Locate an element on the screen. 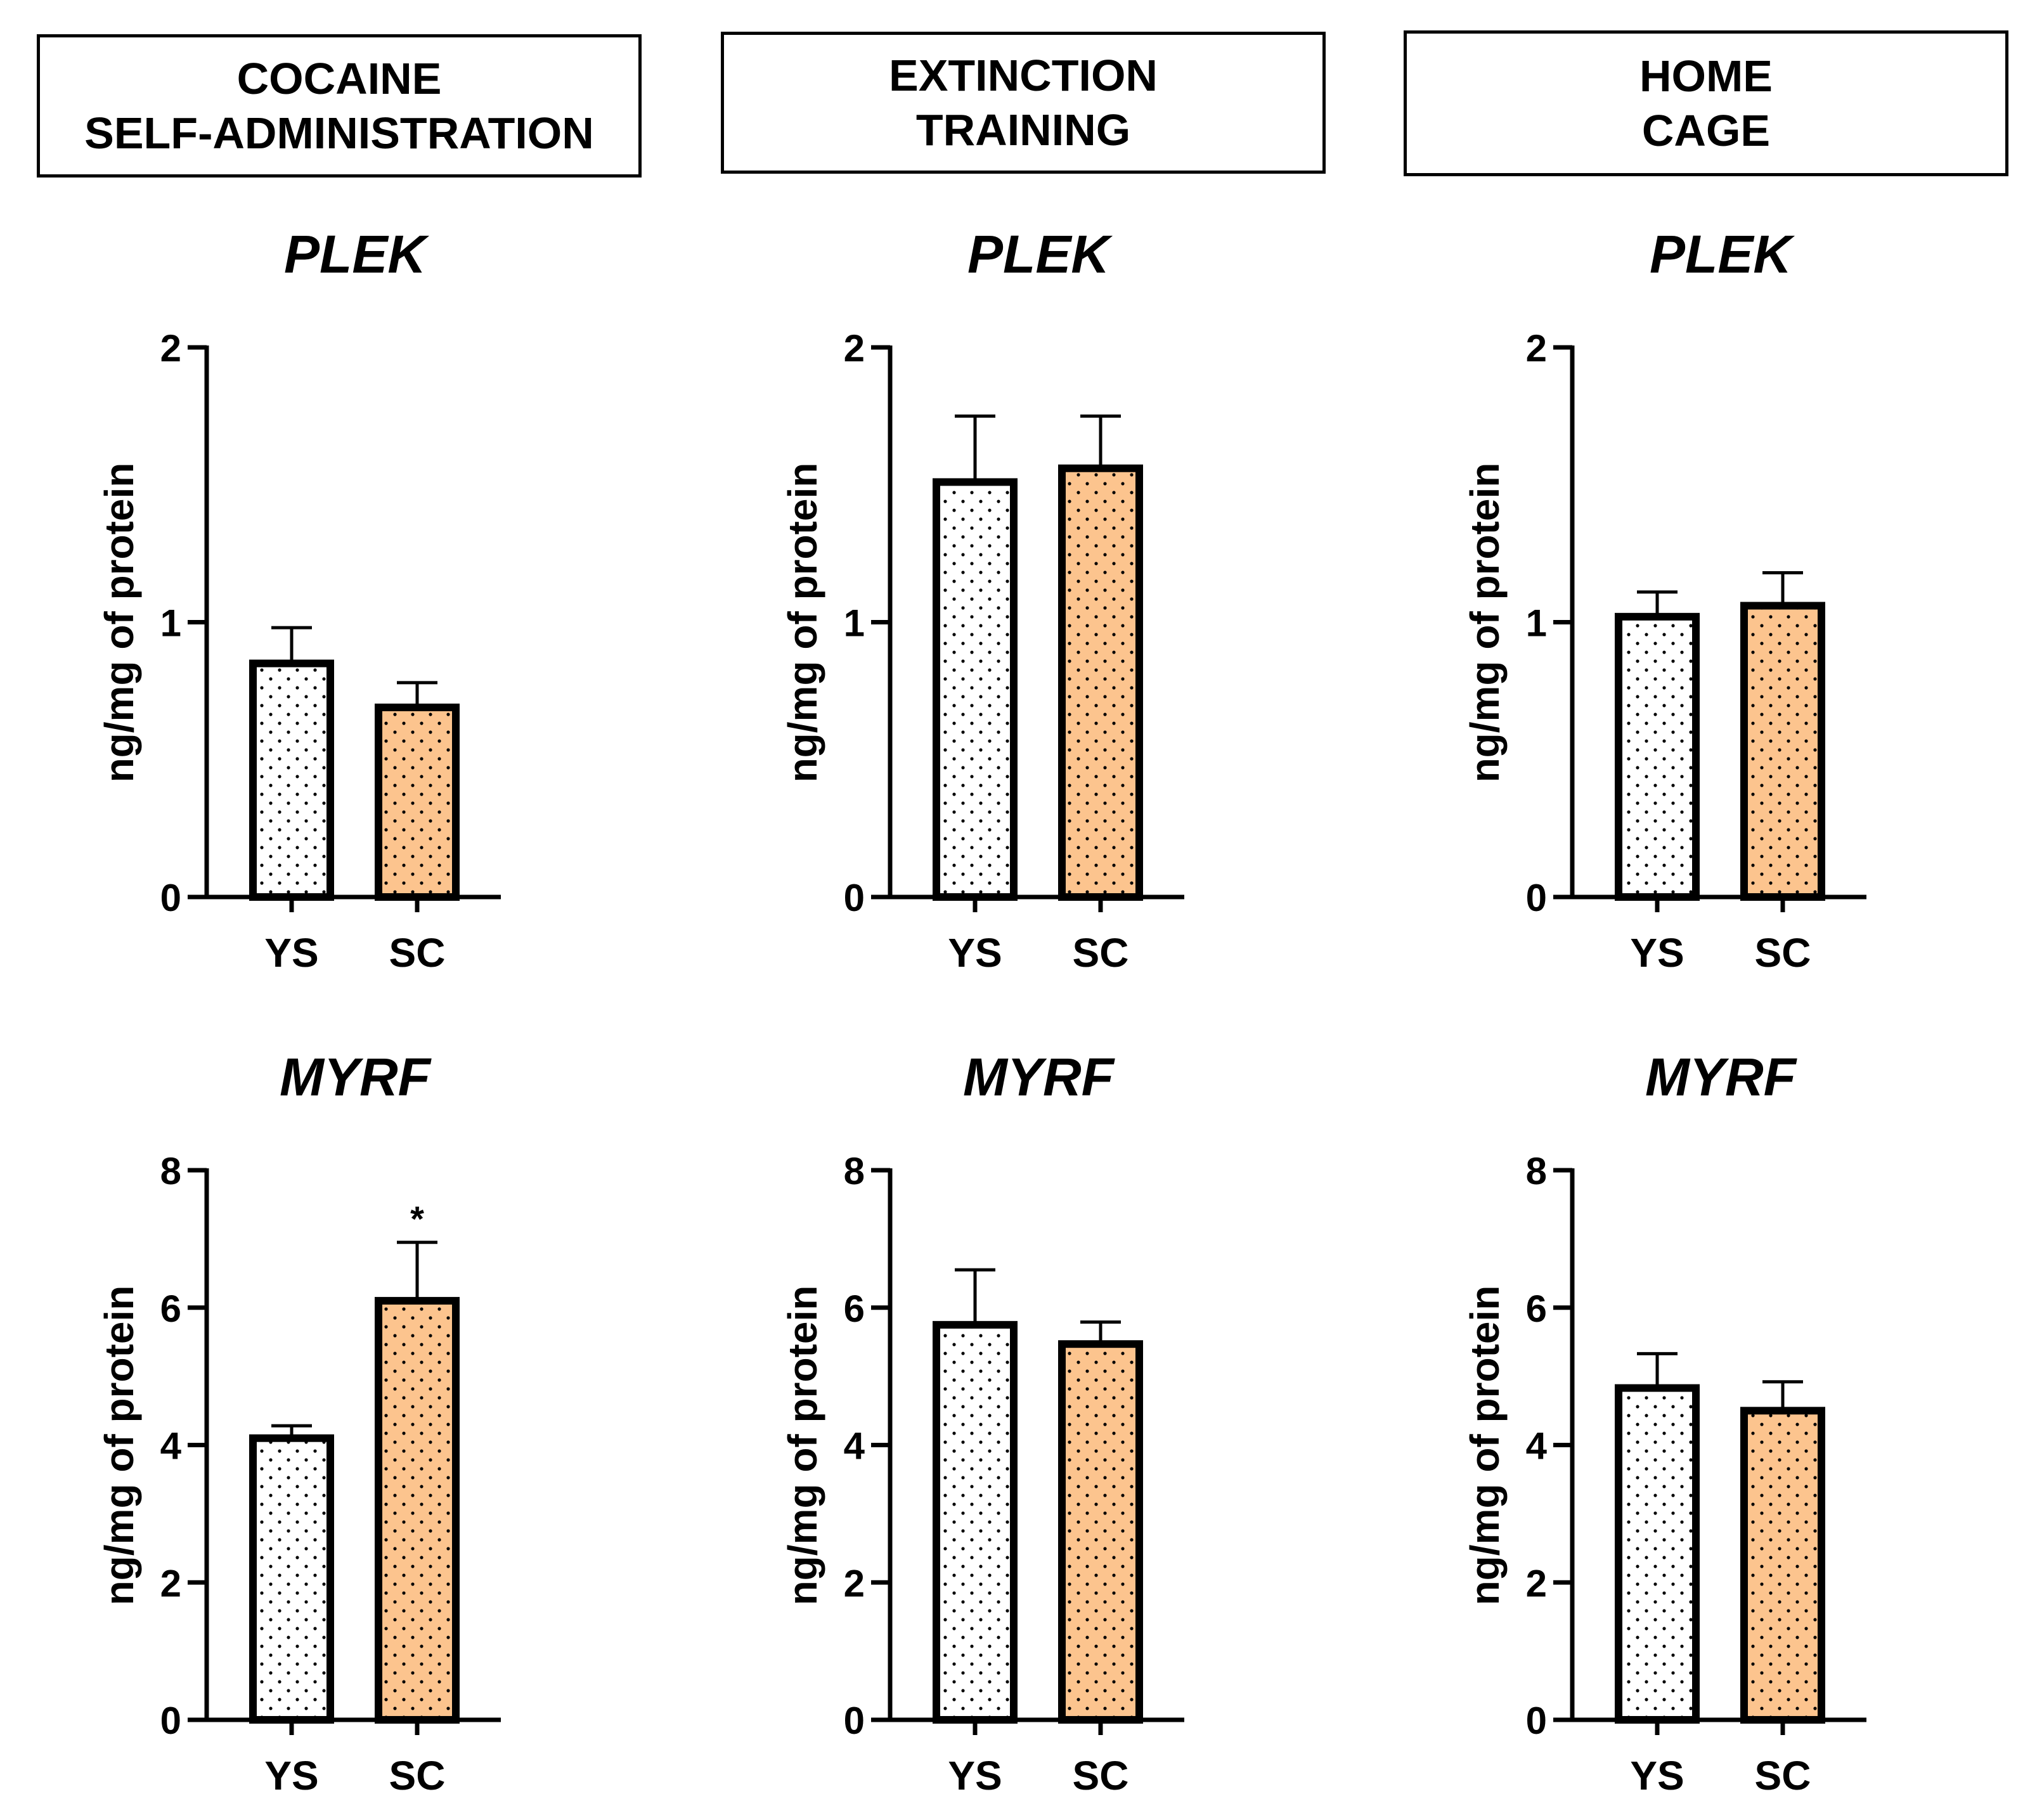 Image resolution: width=2030 pixels, height=1820 pixels. significance-annotation: * is located at coordinates (417, 1219).